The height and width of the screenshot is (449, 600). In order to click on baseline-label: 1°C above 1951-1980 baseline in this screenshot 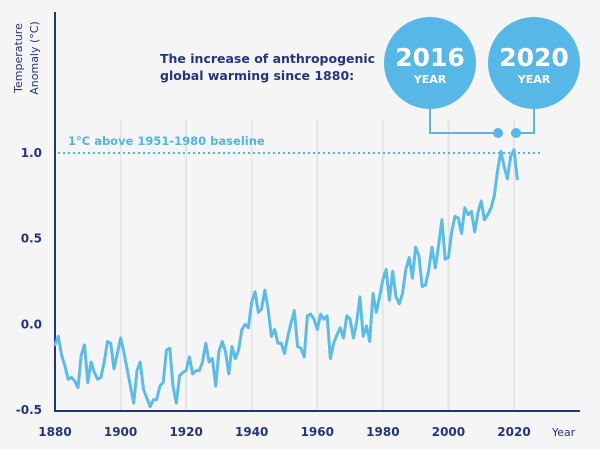, I will do `click(166, 141)`.